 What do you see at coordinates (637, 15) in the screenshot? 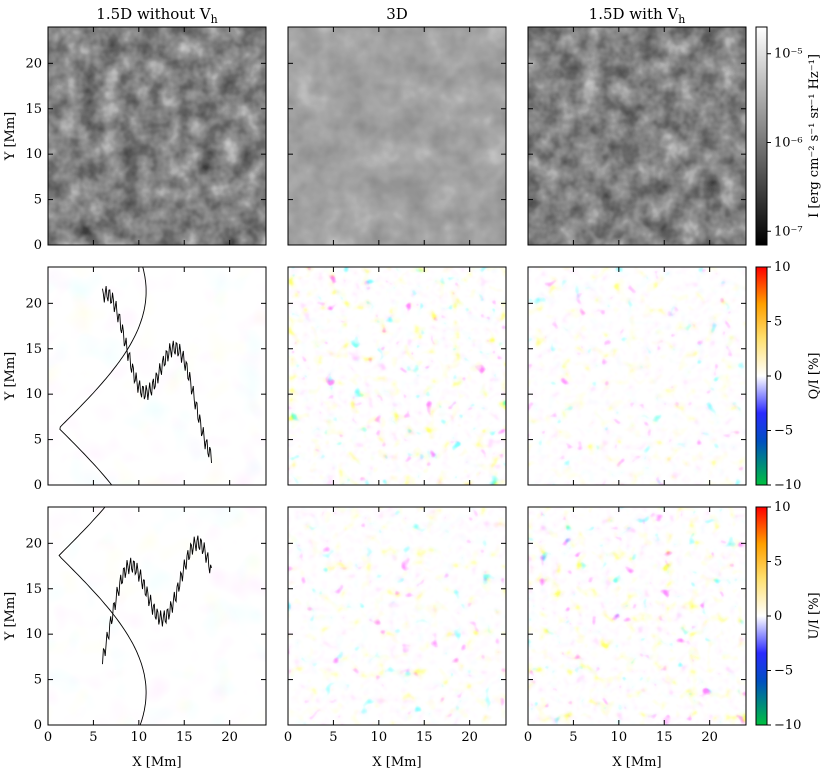
I see `column-title: 1.5D with Vh` at bounding box center [637, 15].